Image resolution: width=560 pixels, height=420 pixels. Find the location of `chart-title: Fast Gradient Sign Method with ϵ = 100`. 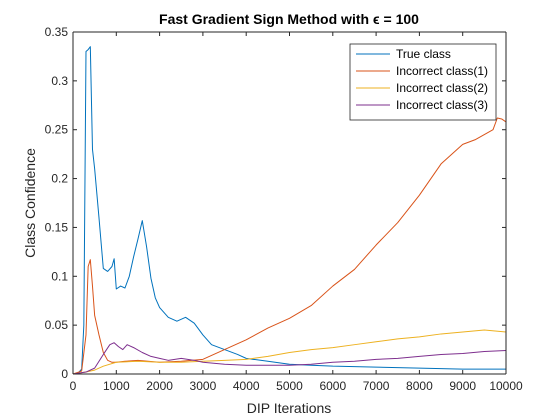

chart-title: Fast Gradient Sign Method with ϵ = 100 is located at coordinates (289, 19).